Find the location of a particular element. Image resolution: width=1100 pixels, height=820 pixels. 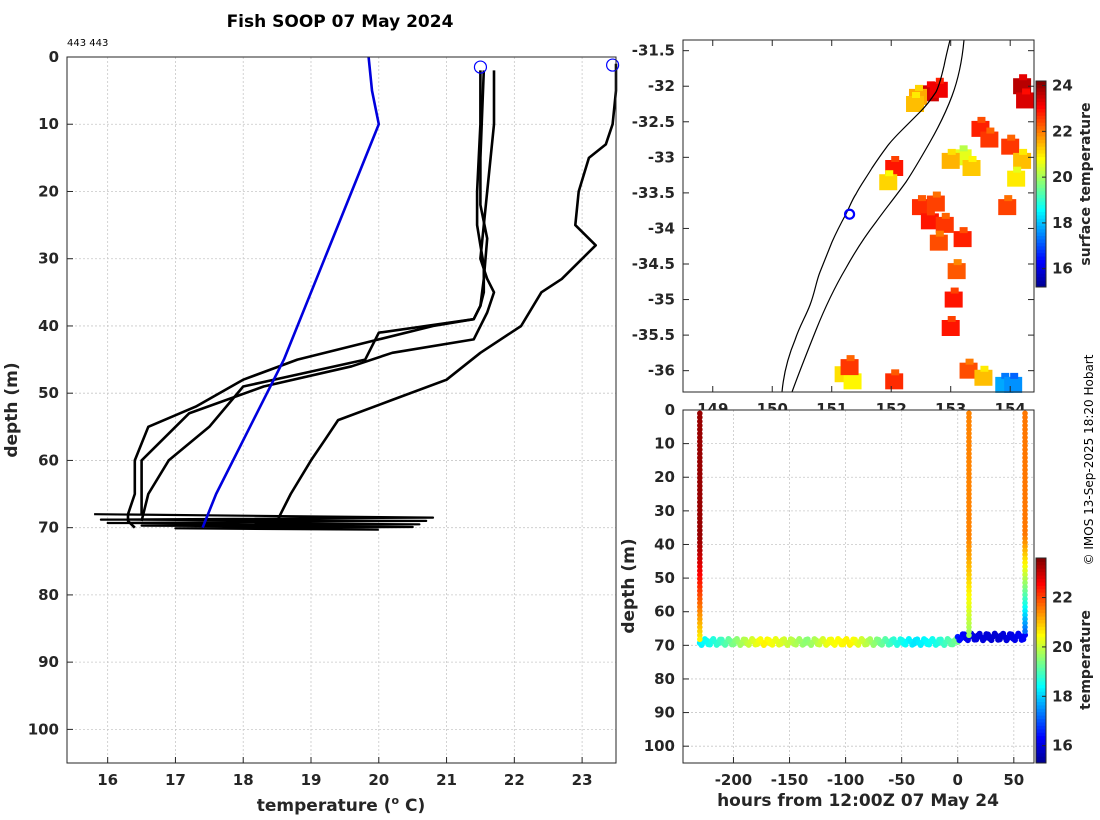

timeseries-xtick-label: 0 is located at coordinates (958, 780).